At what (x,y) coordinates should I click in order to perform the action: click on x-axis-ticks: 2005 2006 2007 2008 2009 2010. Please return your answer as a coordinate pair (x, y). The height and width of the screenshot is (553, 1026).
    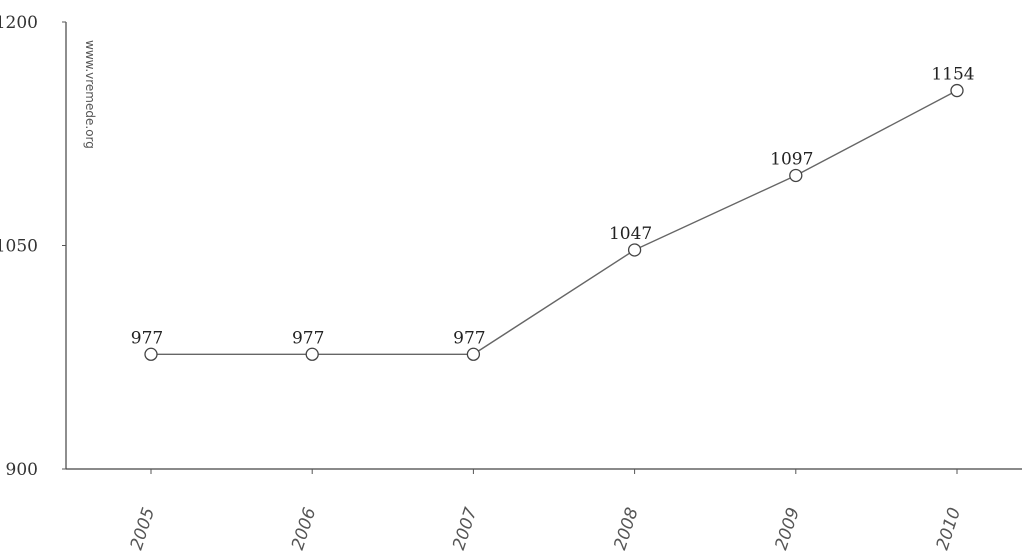
    Looking at the image, I should click on (546, 511).